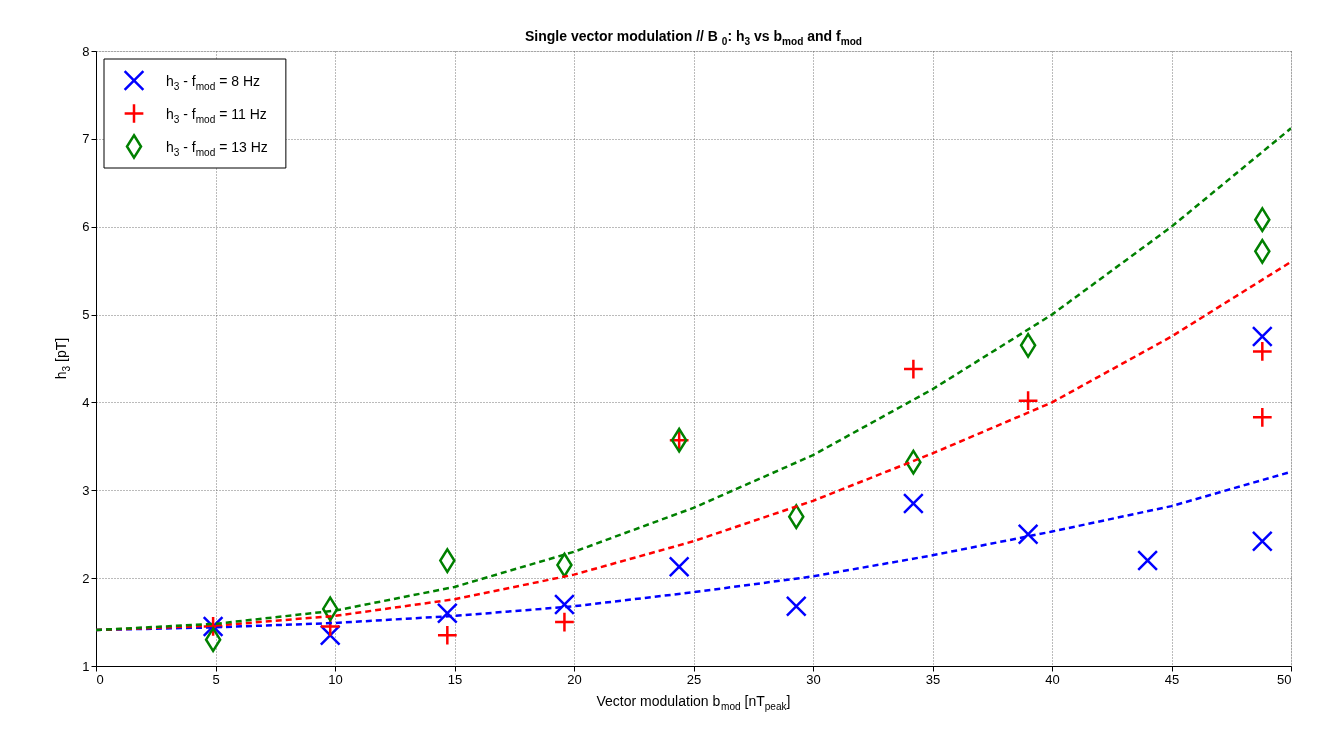  Describe the element at coordinates (335, 679) in the screenshot. I see `x-tick-label: 10` at that location.